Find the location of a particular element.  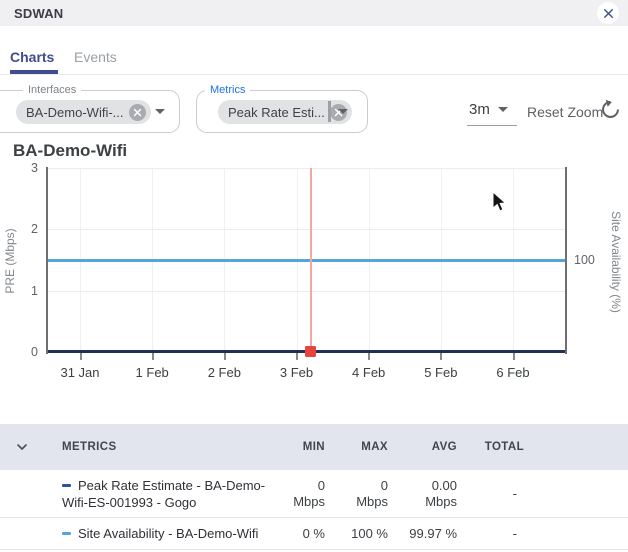

chip-remove-icon is located at coordinates (137, 112).